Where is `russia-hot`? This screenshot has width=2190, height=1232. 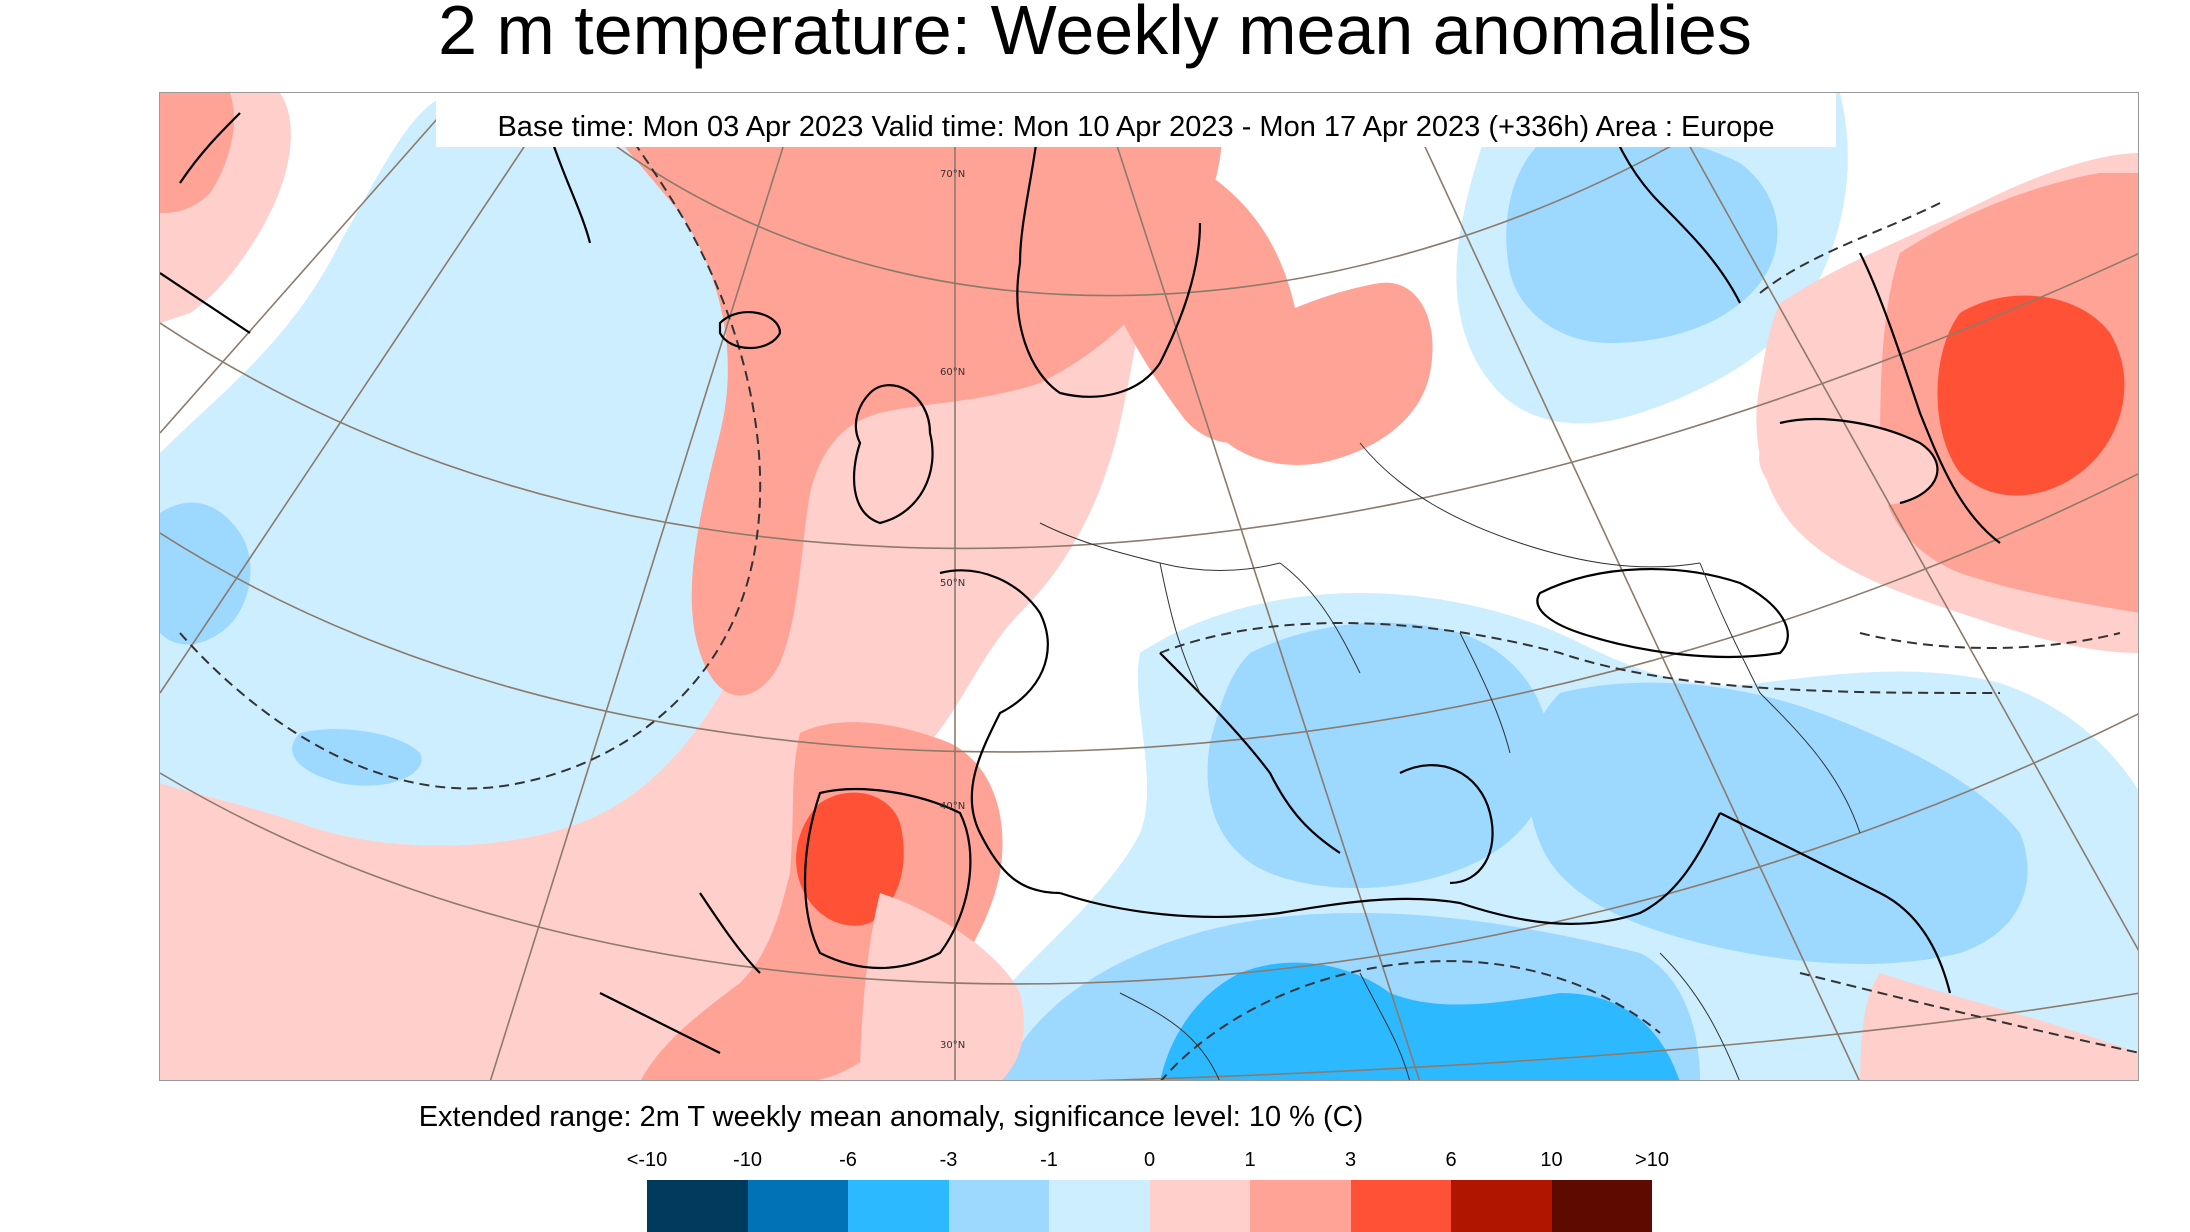
russia-hot is located at coordinates (2031, 395).